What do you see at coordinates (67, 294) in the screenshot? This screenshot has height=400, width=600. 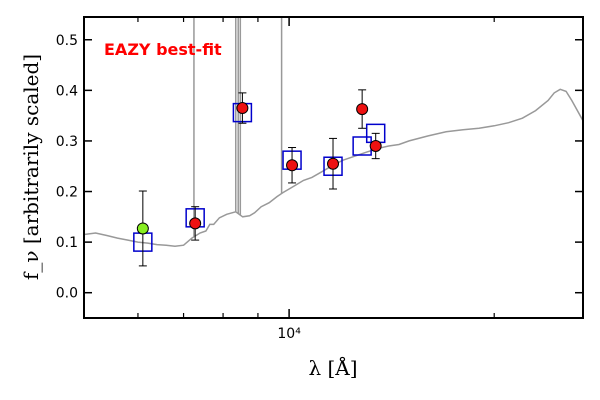 I see `y-tick-label: 0.0` at bounding box center [67, 294].